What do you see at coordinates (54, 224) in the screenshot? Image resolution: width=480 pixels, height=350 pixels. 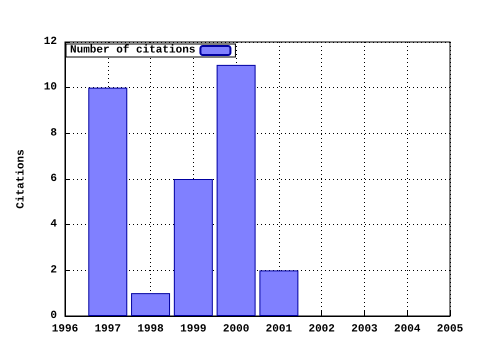 I see `y-tick-label: 4` at bounding box center [54, 224].